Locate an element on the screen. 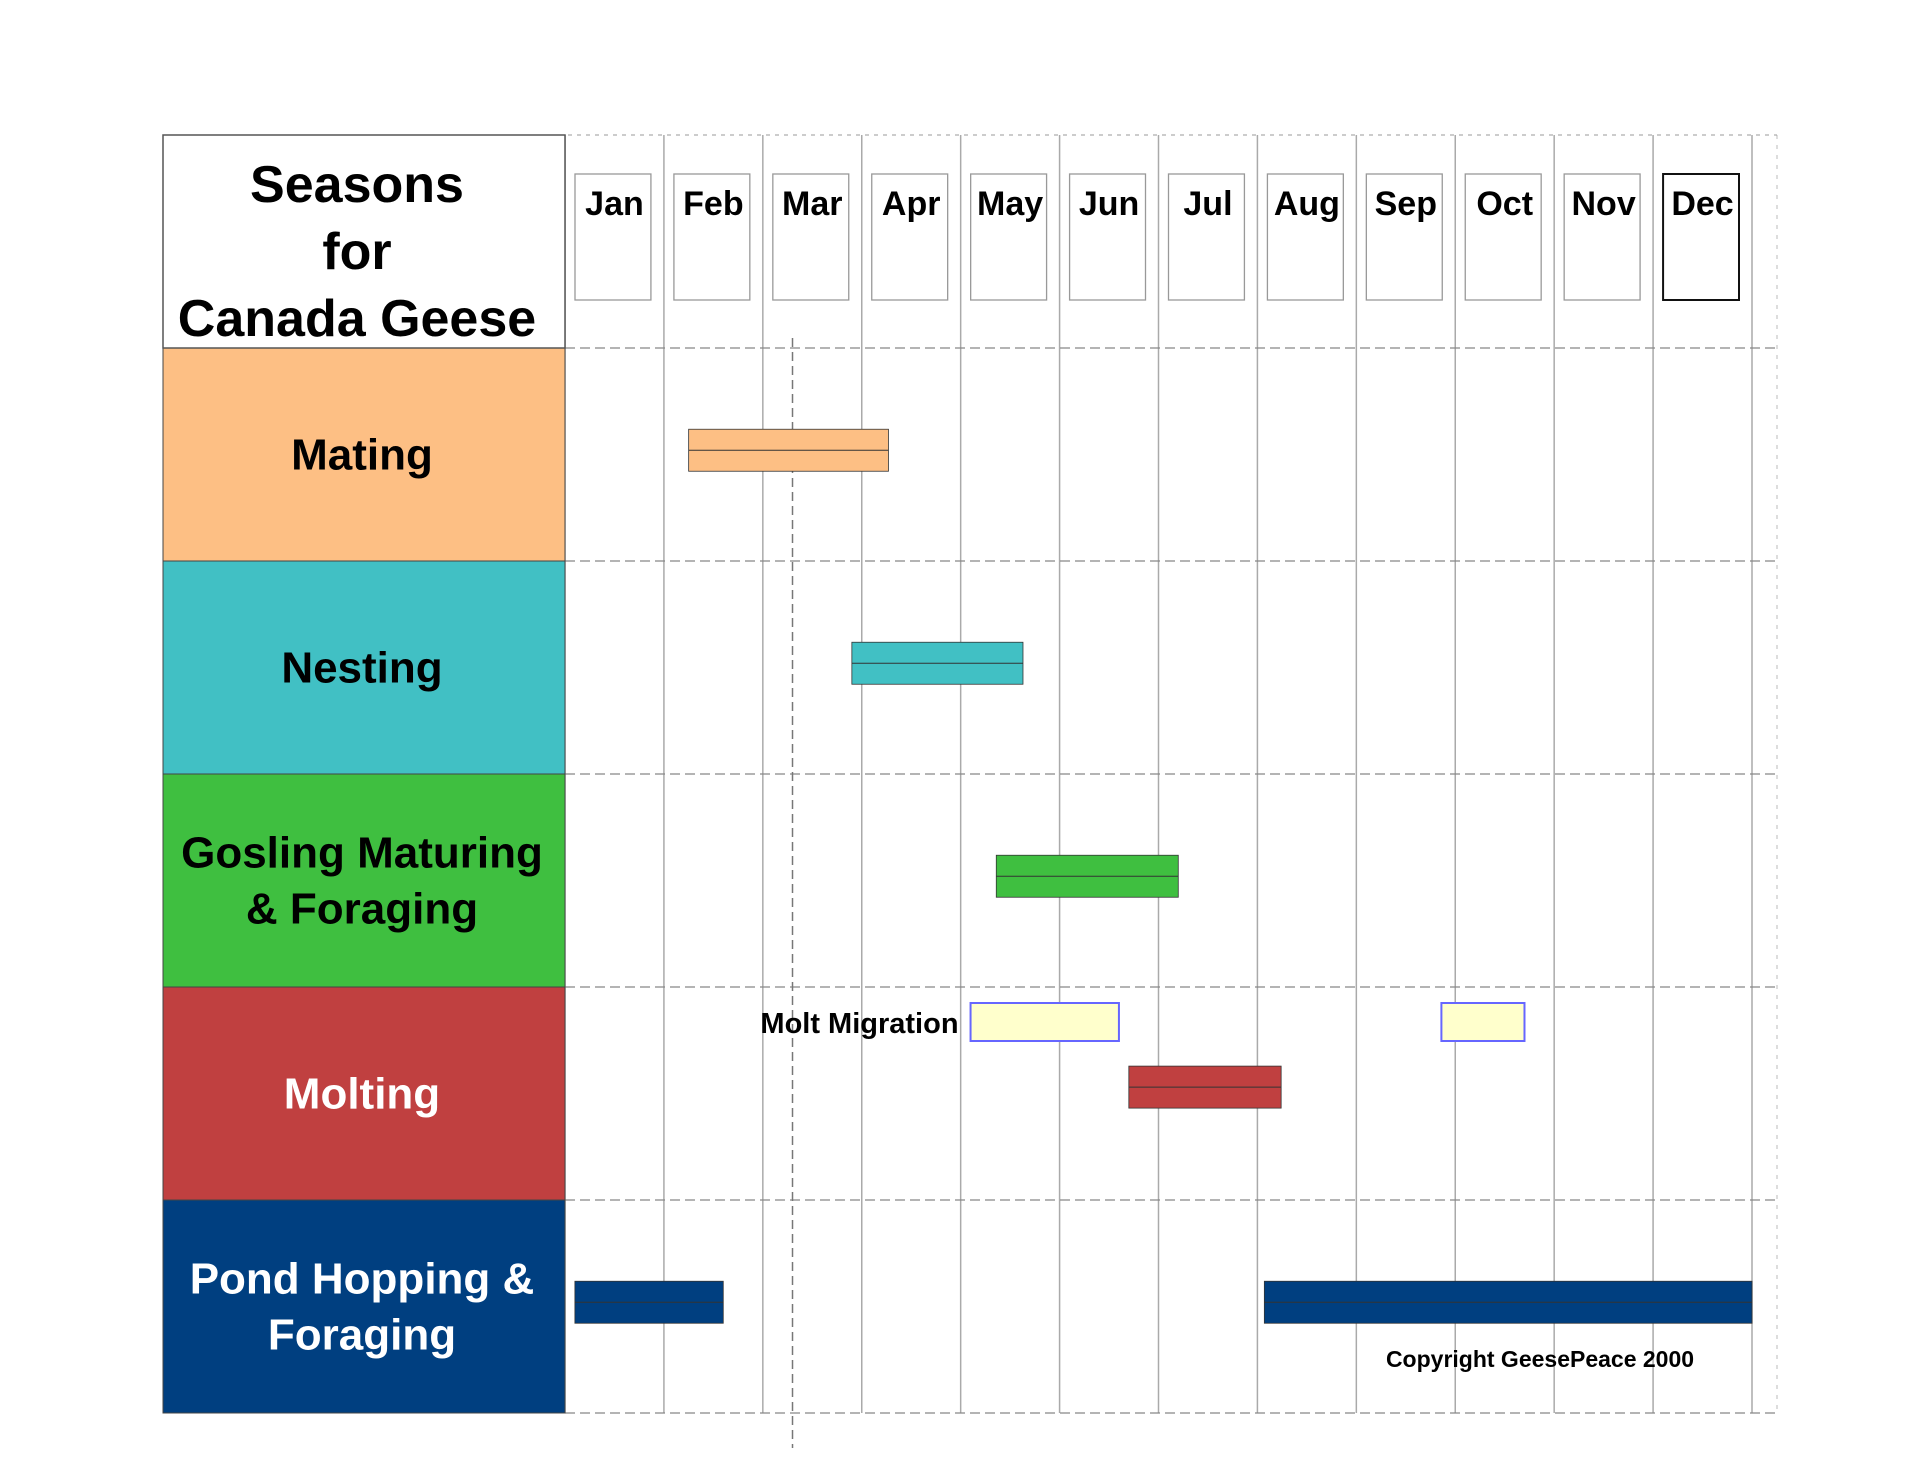 The image size is (1920, 1483). month-label: Nov is located at coordinates (1604, 204).